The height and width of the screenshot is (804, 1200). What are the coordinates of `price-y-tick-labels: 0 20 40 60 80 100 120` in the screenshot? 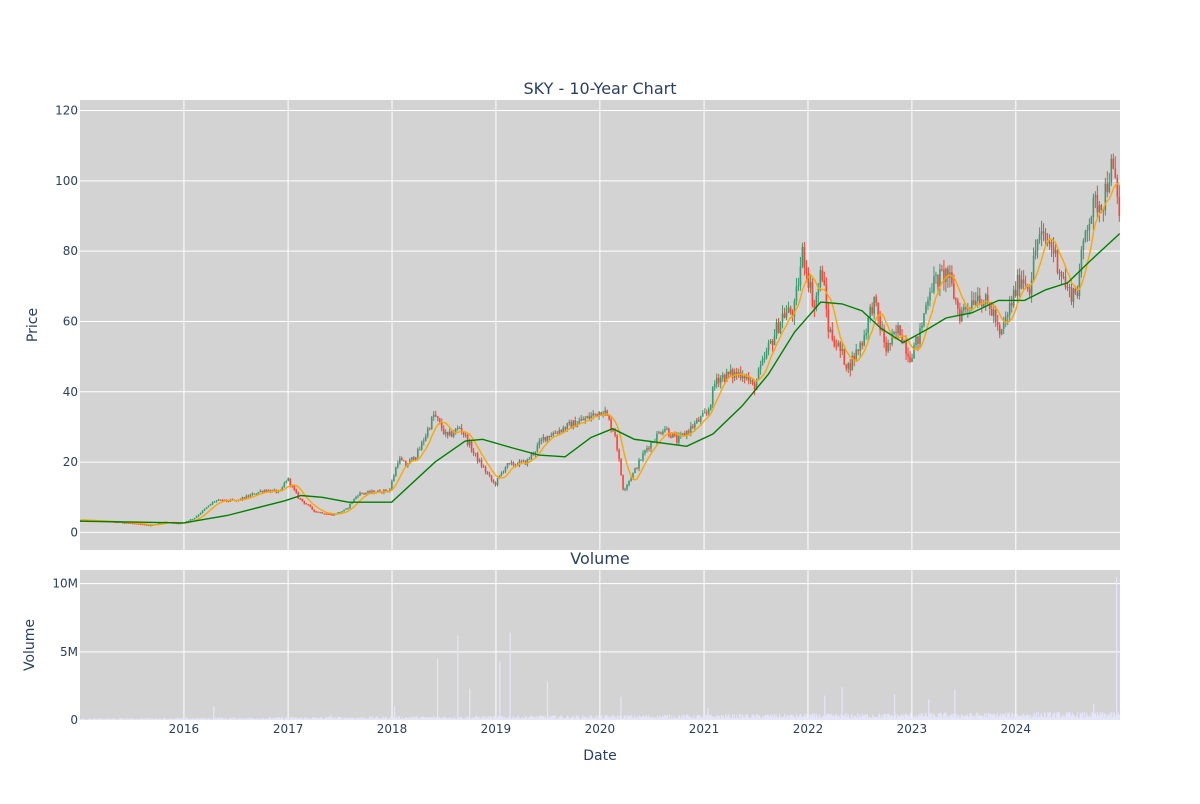 It's located at (66, 322).